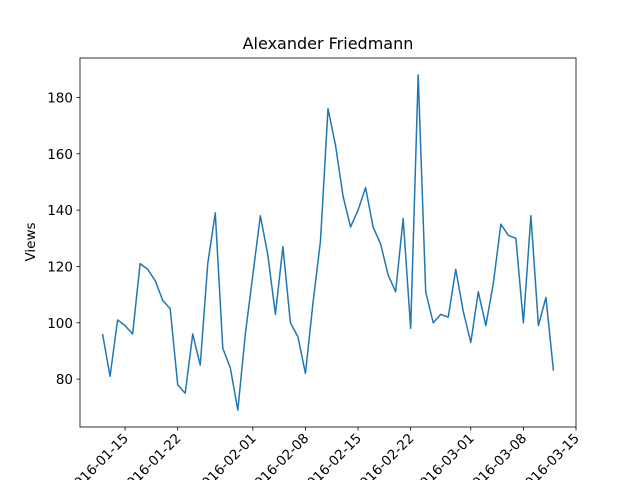 This screenshot has height=480, width=640. Describe the element at coordinates (60, 98) in the screenshot. I see `y-tick-label: 180` at that location.